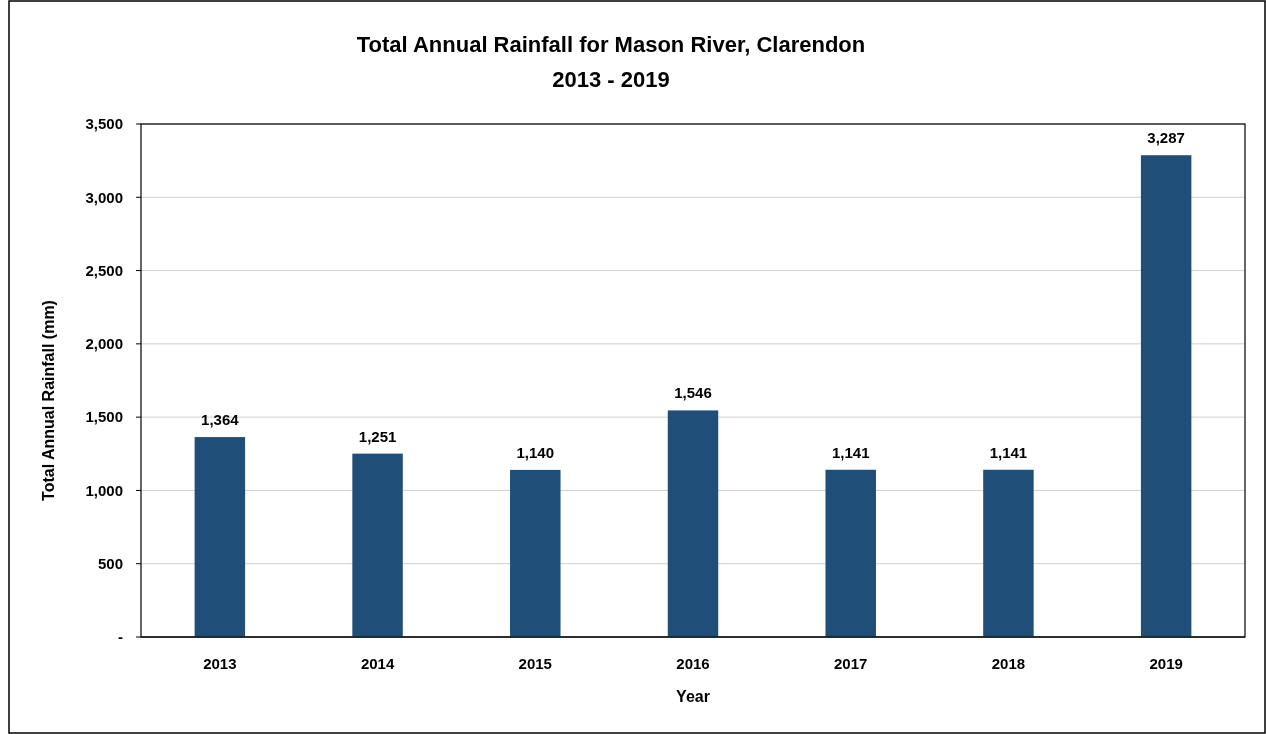  What do you see at coordinates (220, 663) in the screenshot?
I see `x-tick-label: 2013` at bounding box center [220, 663].